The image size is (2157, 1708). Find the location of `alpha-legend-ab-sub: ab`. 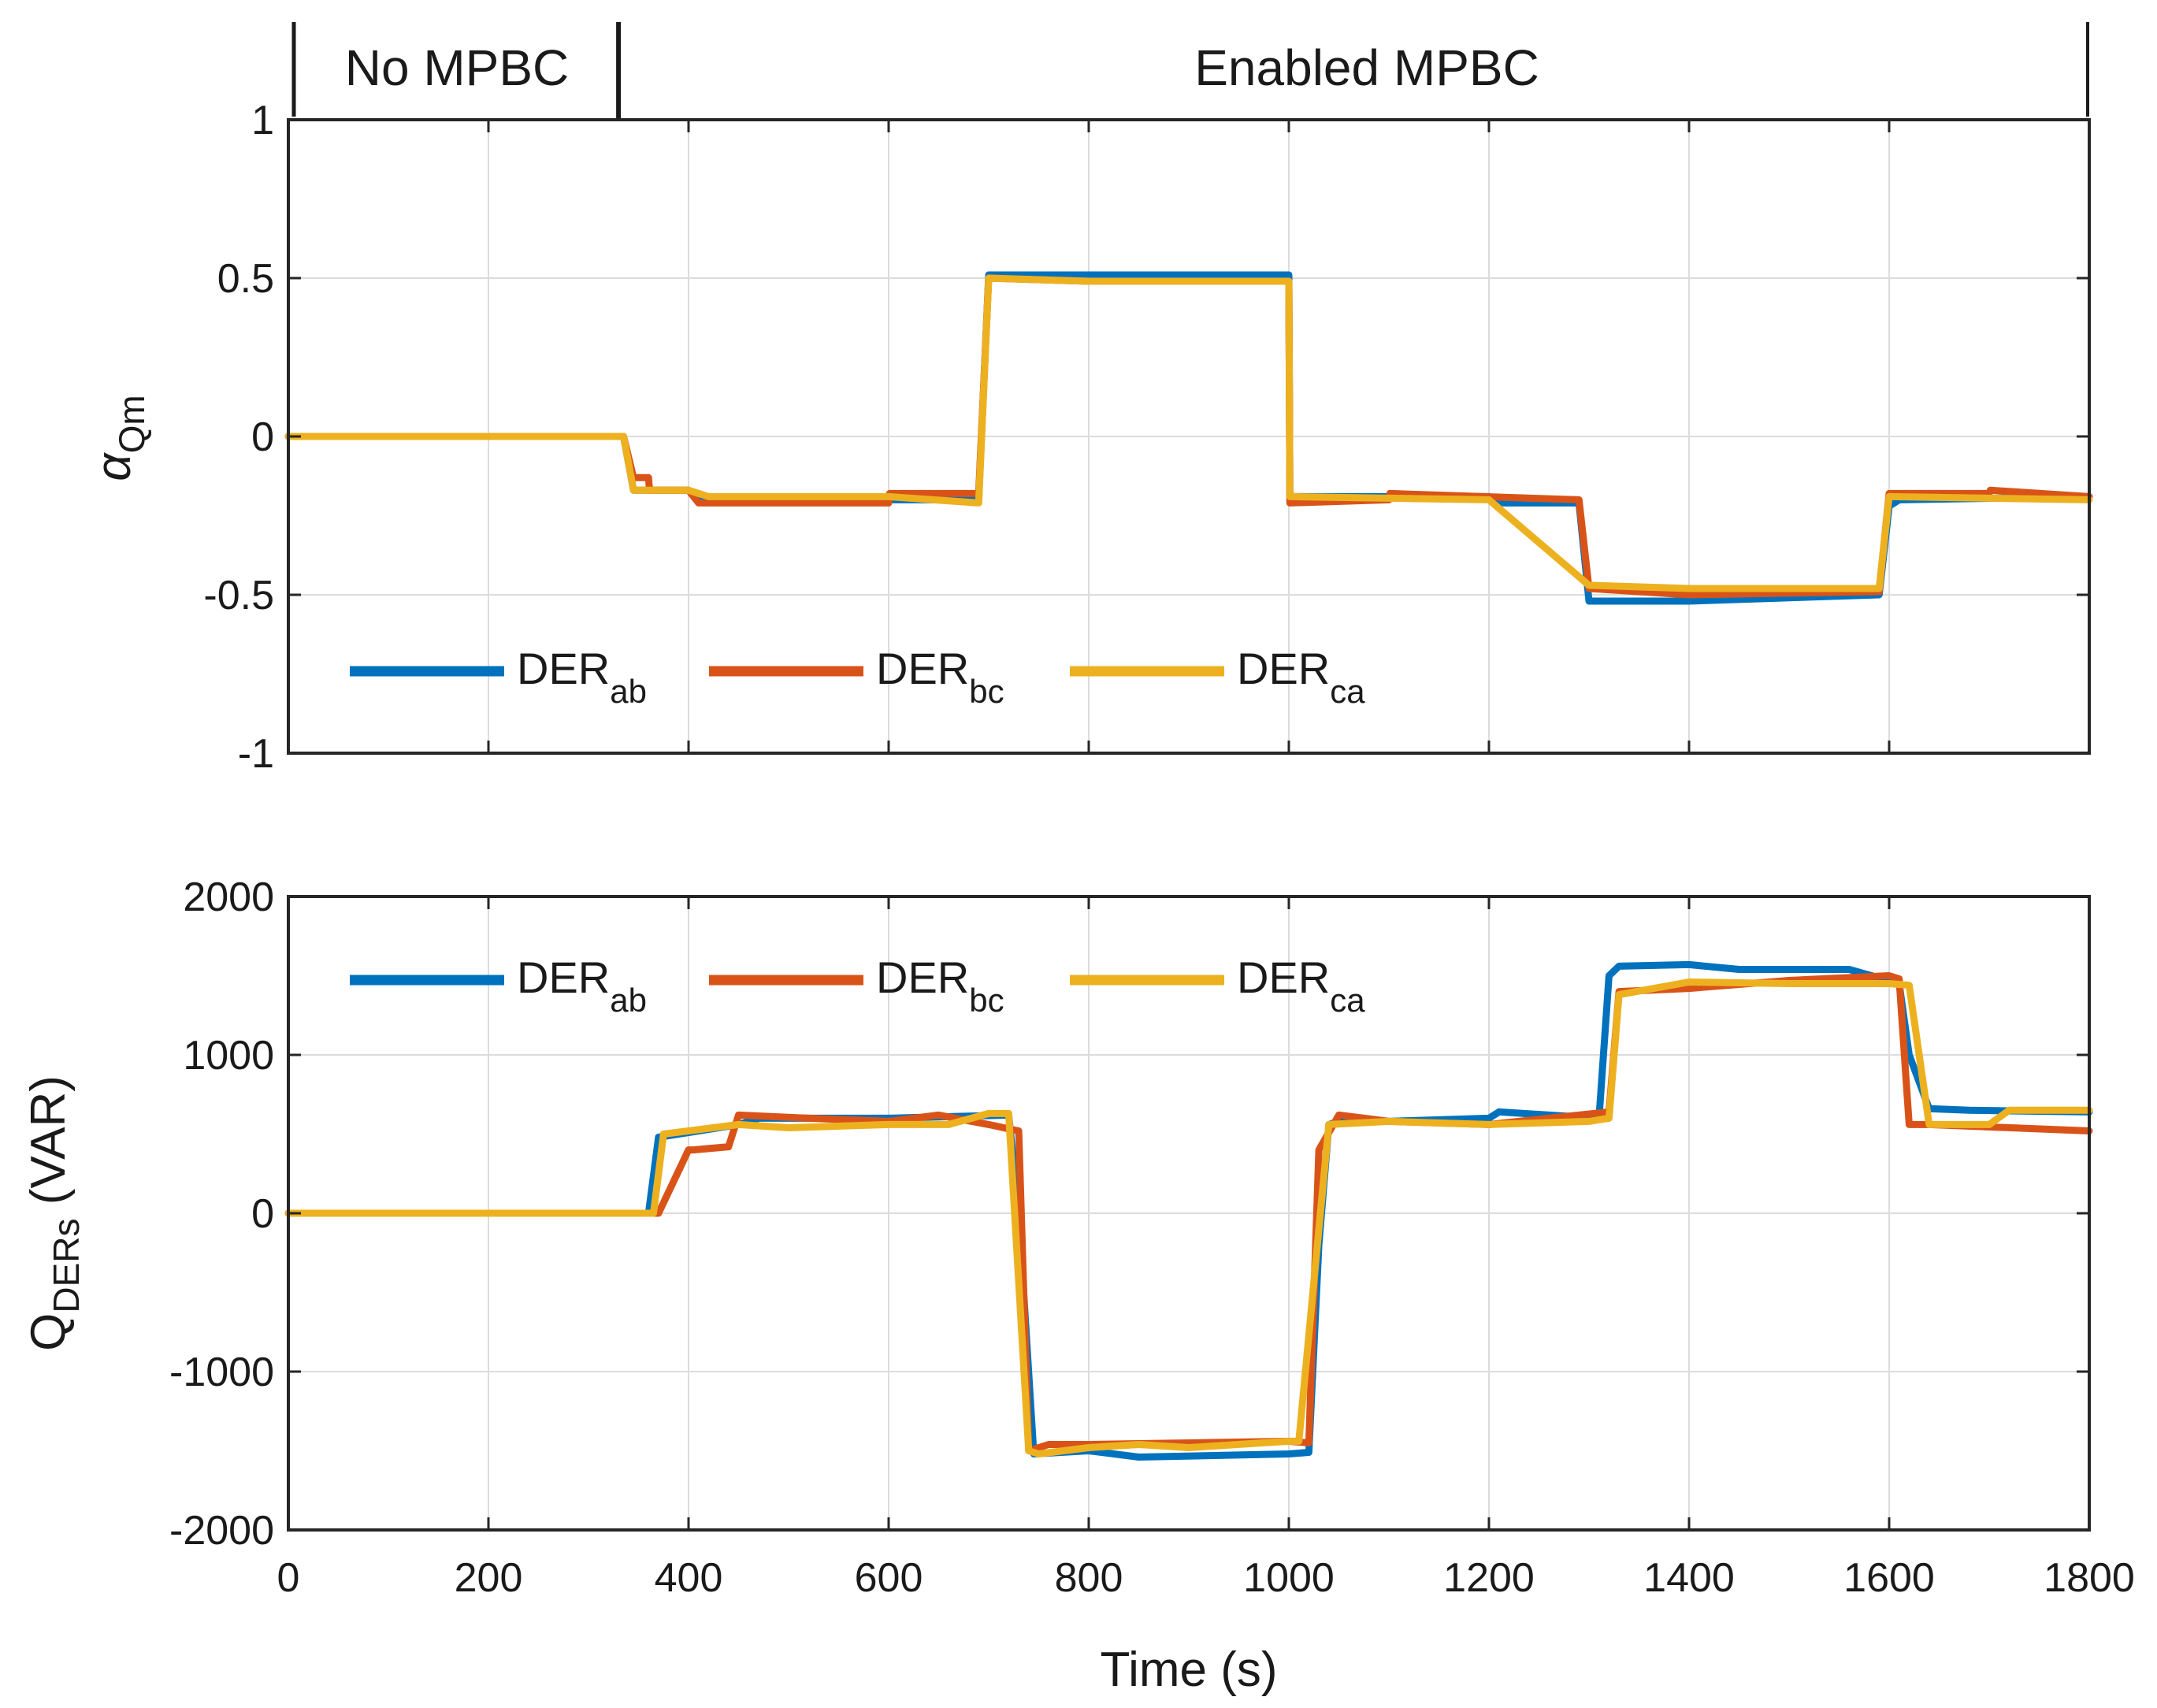

alpha-legend-ab-sub: ab is located at coordinates (628, 692).